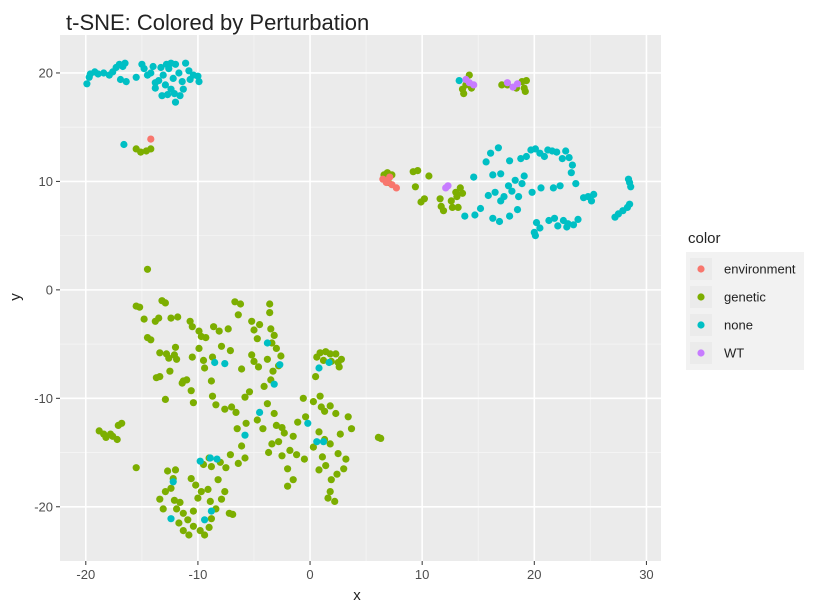 This screenshot has height=606, width=820. What do you see at coordinates (760, 269) in the screenshot?
I see `legend-label-environment: environment` at bounding box center [760, 269].